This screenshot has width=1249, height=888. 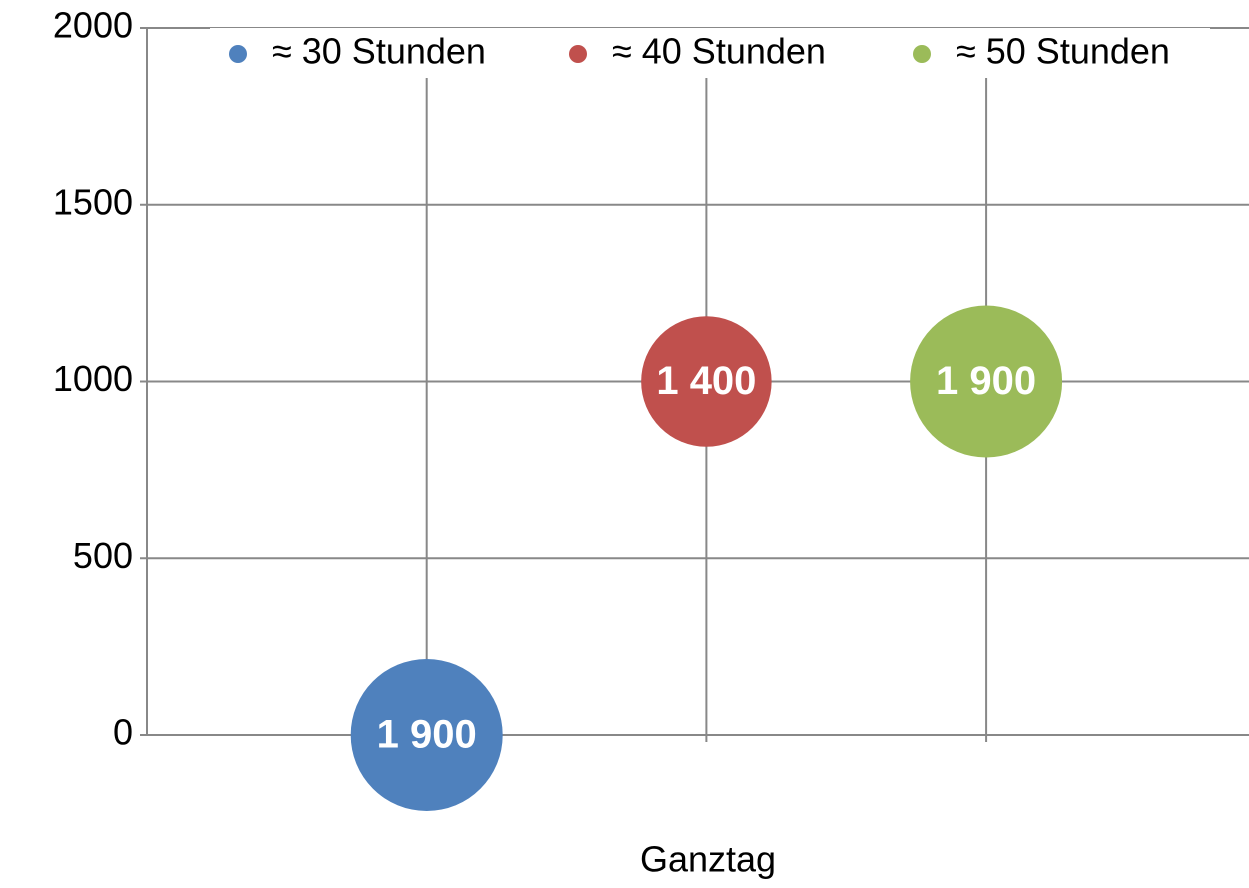 What do you see at coordinates (123, 732) in the screenshot?
I see `y-tick-label: 0` at bounding box center [123, 732].